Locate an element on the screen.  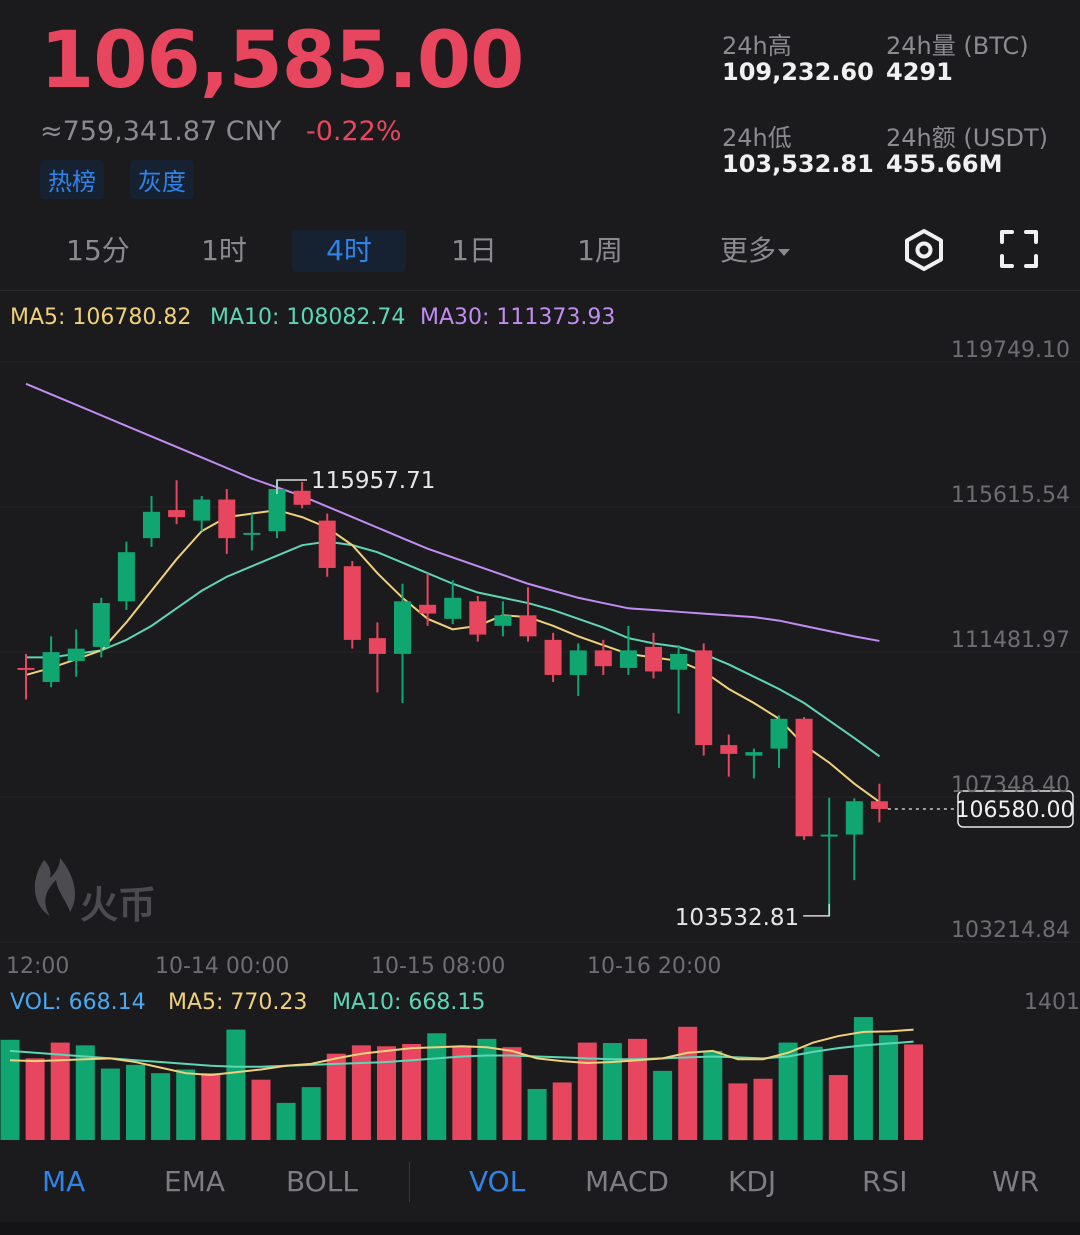
tag-hot-list: 热榜 is located at coordinates (72, 179).